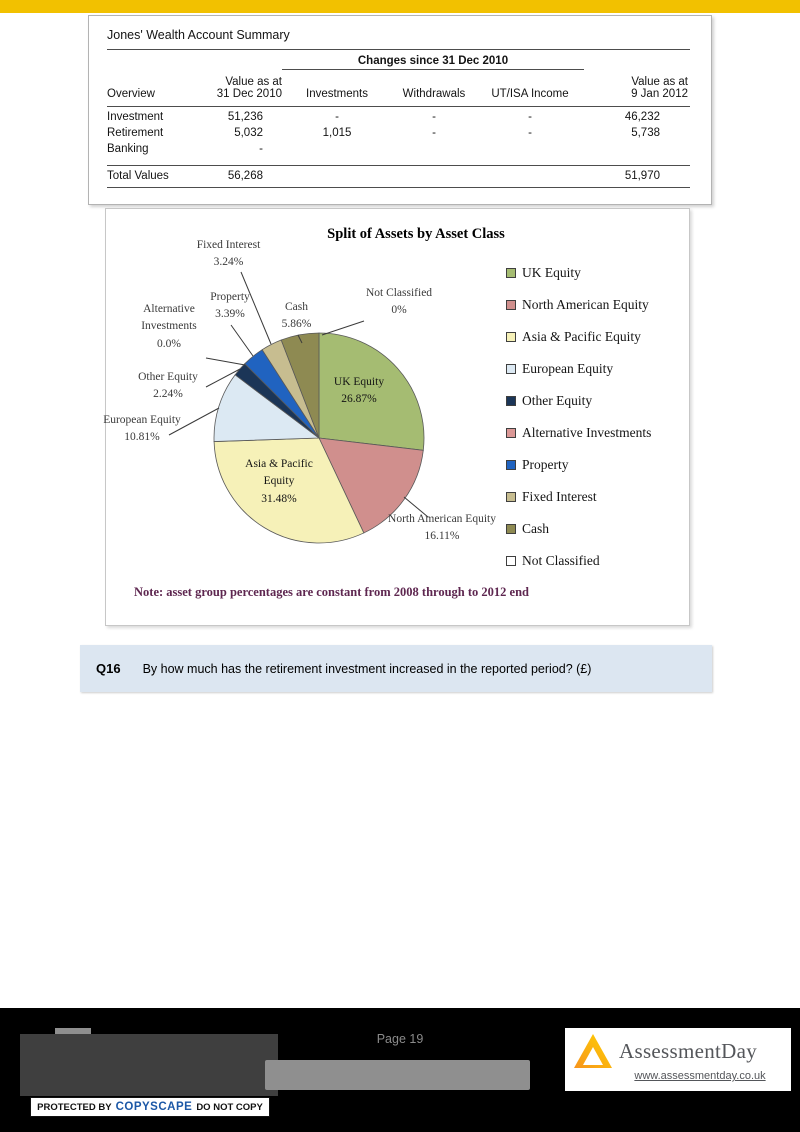 The height and width of the screenshot is (1132, 800). What do you see at coordinates (535, 528) in the screenshot?
I see `legend-label: Cash` at bounding box center [535, 528].